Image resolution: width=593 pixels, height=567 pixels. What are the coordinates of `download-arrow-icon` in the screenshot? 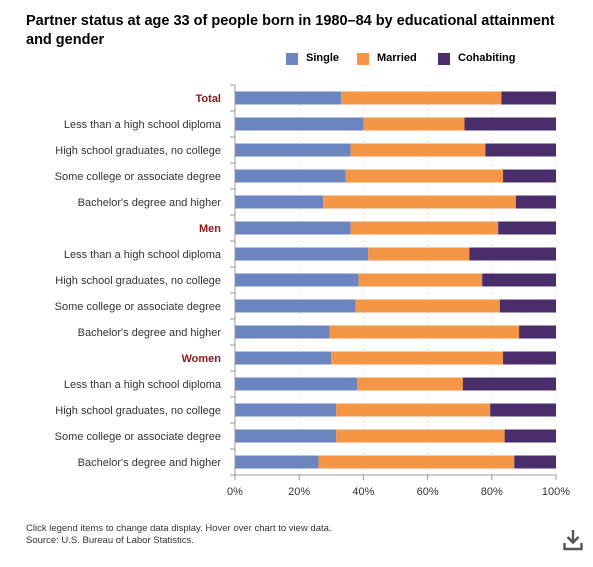 It's located at (573, 540).